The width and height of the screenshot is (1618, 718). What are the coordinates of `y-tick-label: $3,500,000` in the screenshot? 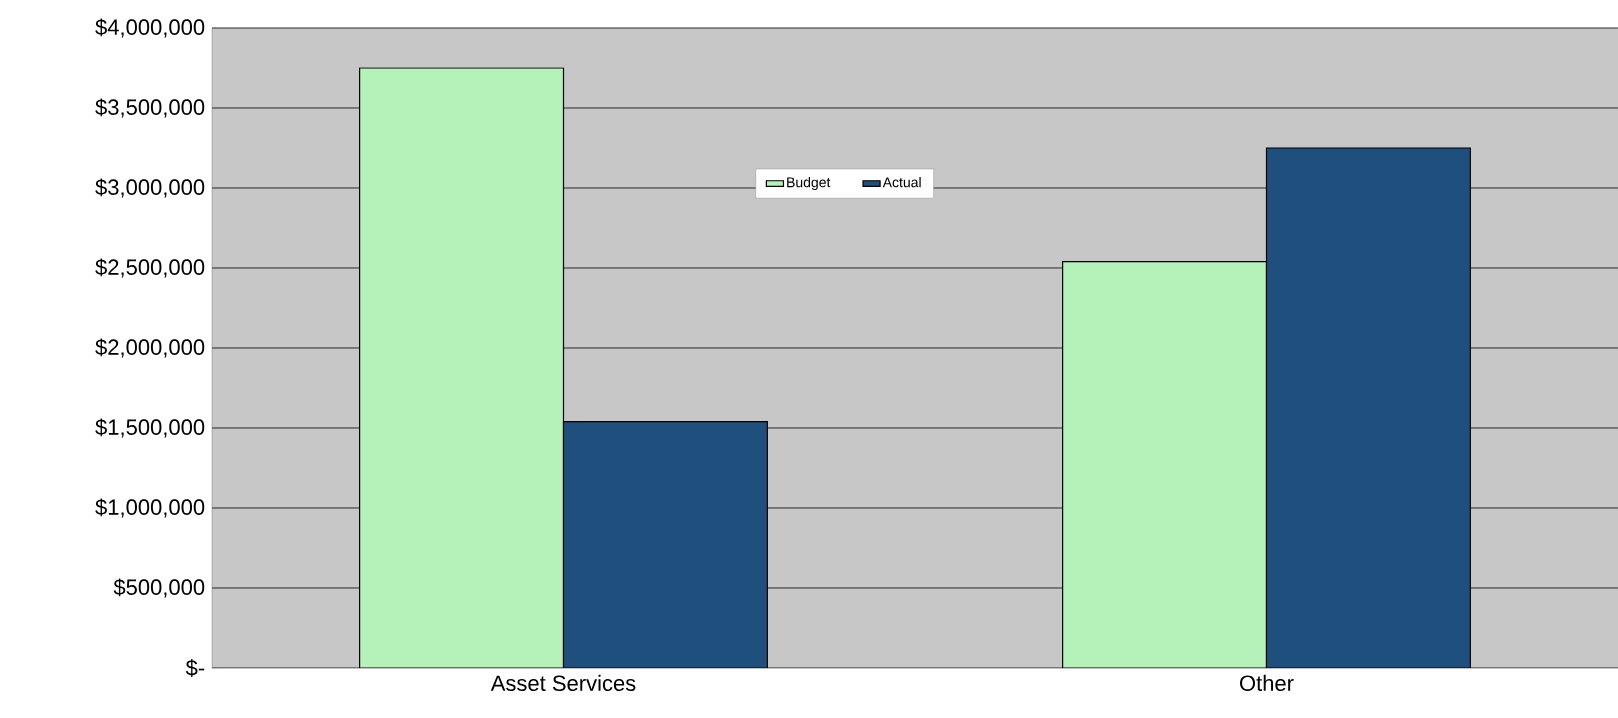 It's located at (150, 108).